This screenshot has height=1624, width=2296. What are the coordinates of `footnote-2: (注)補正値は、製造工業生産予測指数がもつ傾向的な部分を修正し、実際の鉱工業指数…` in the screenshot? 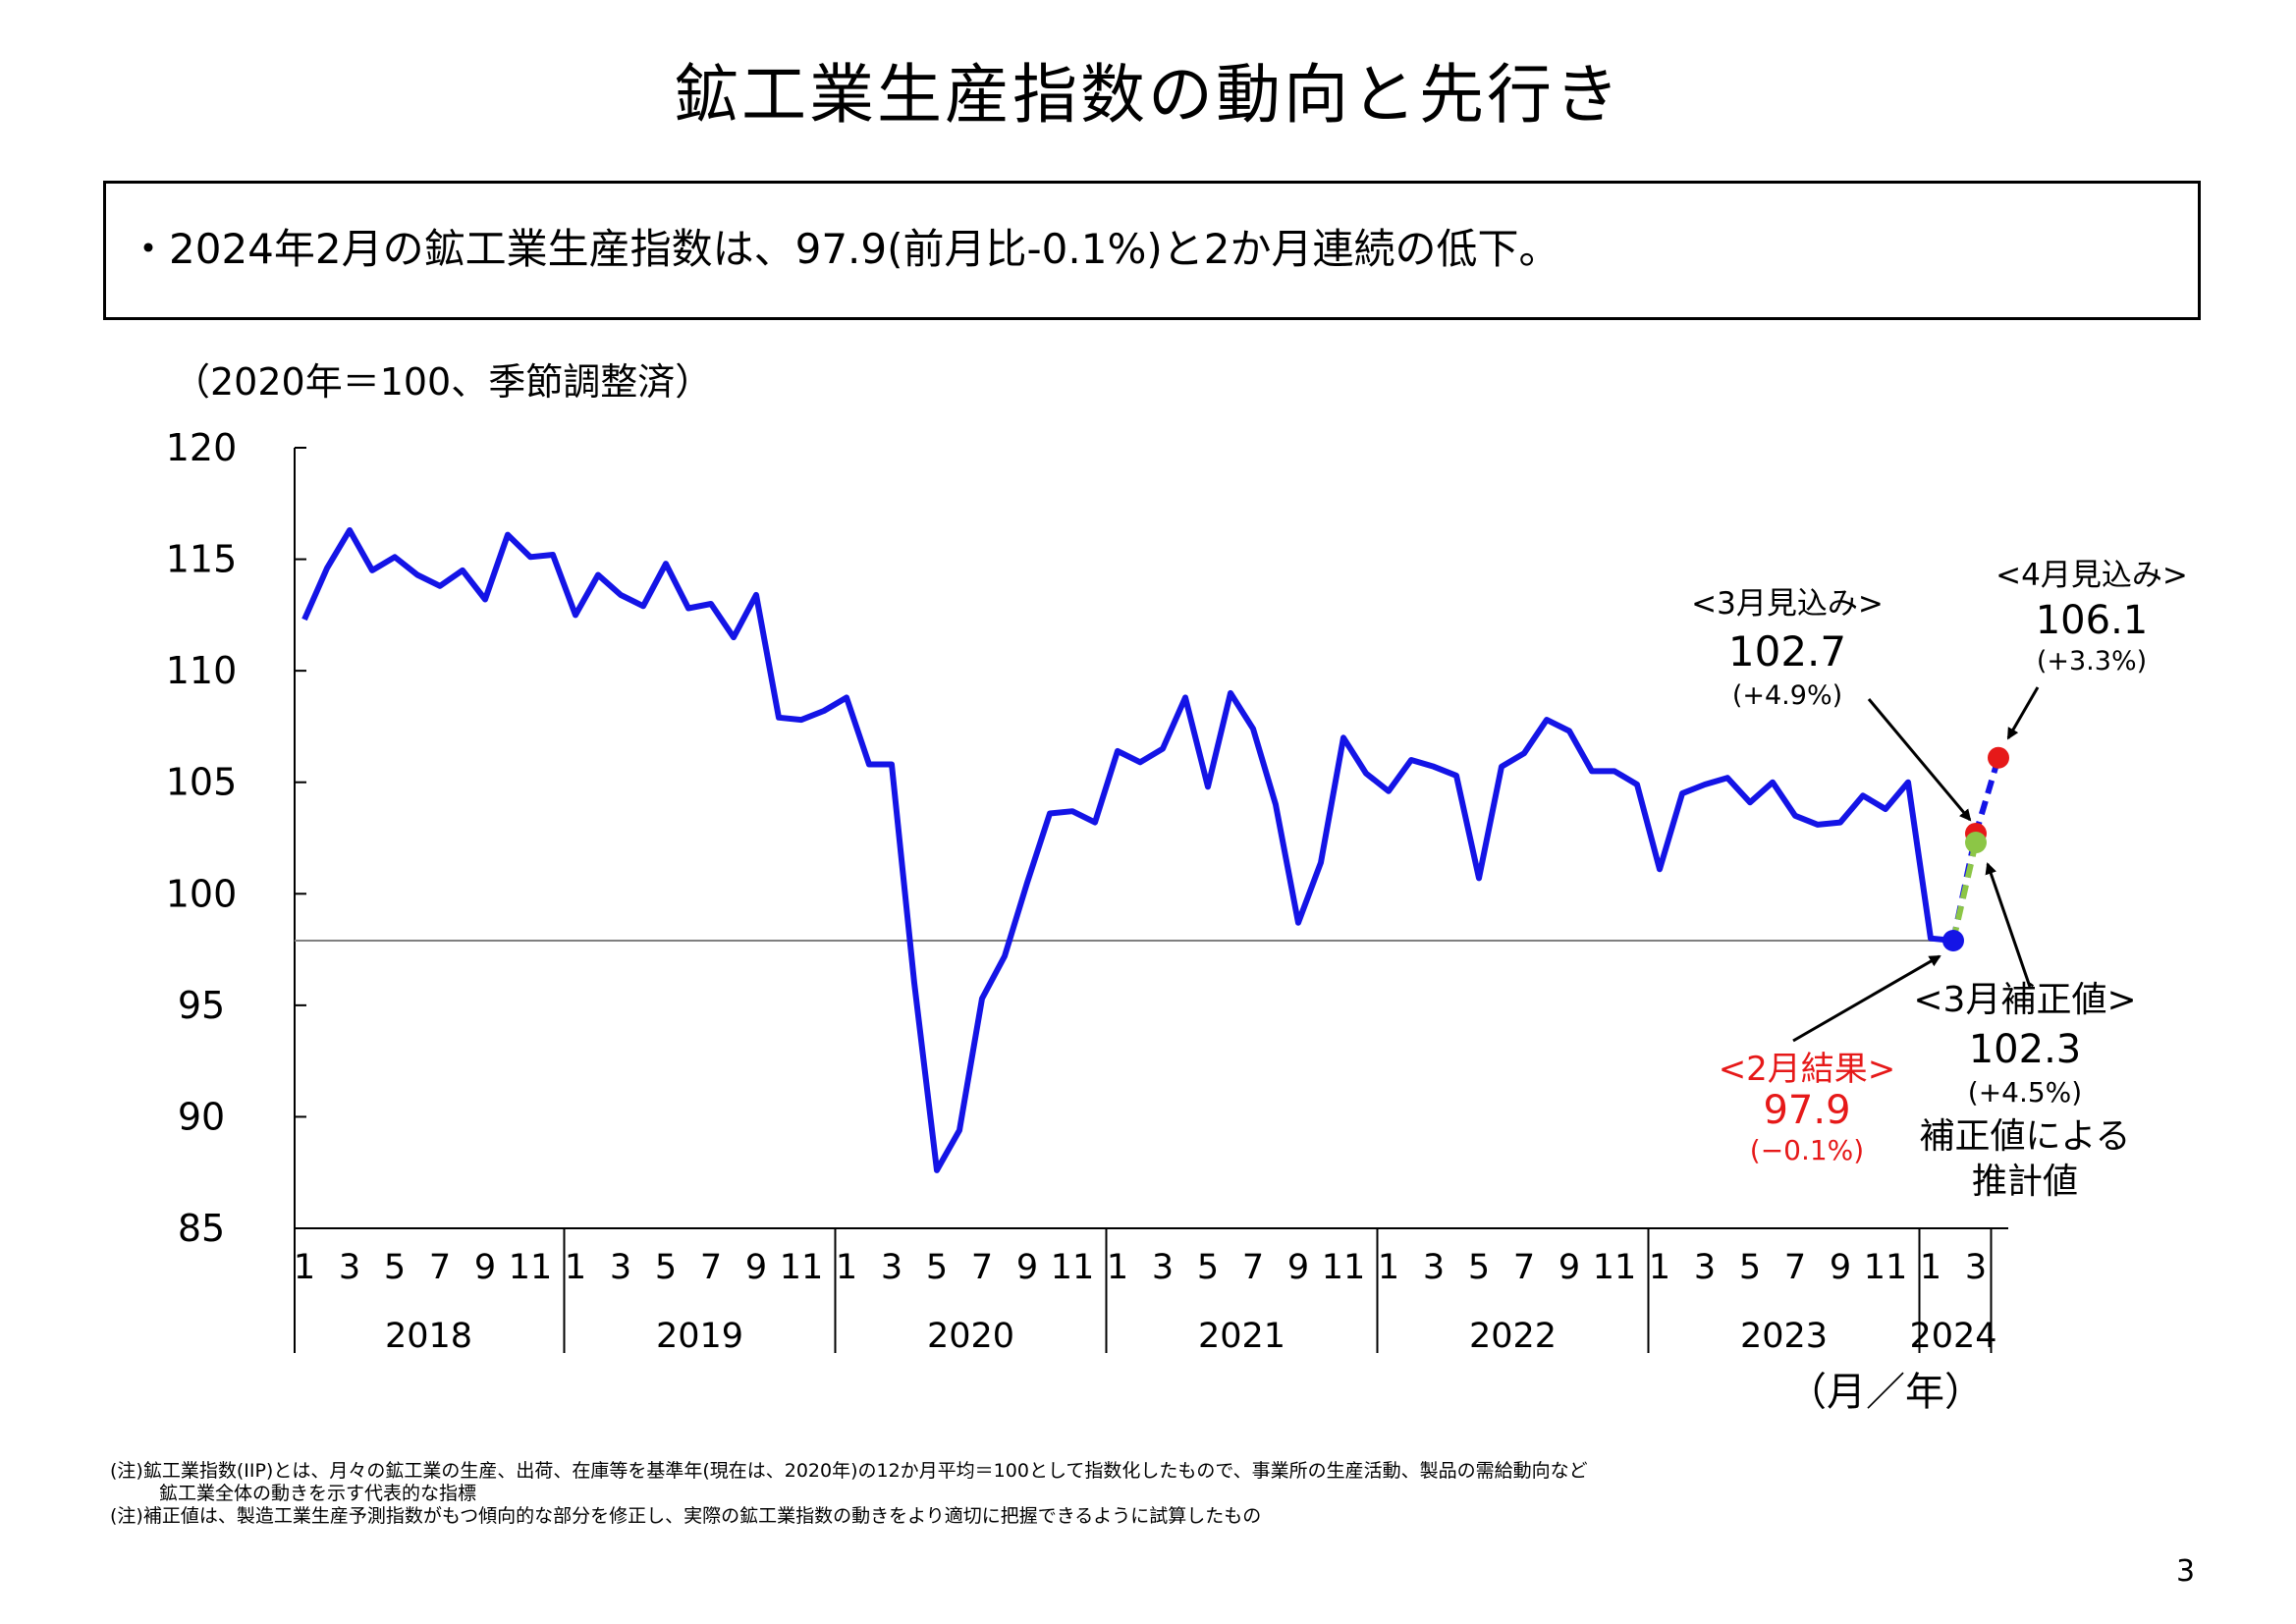 It's located at (686, 1516).